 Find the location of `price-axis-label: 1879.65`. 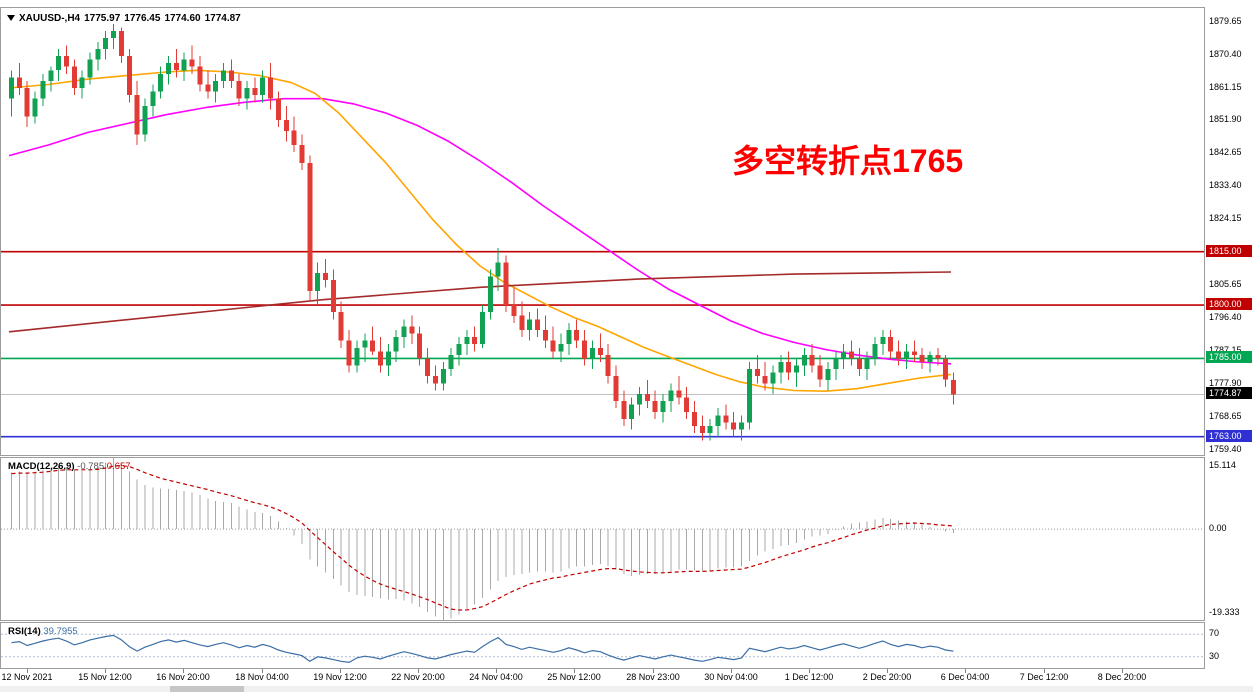

price-axis-label: 1879.65 is located at coordinates (1225, 21).